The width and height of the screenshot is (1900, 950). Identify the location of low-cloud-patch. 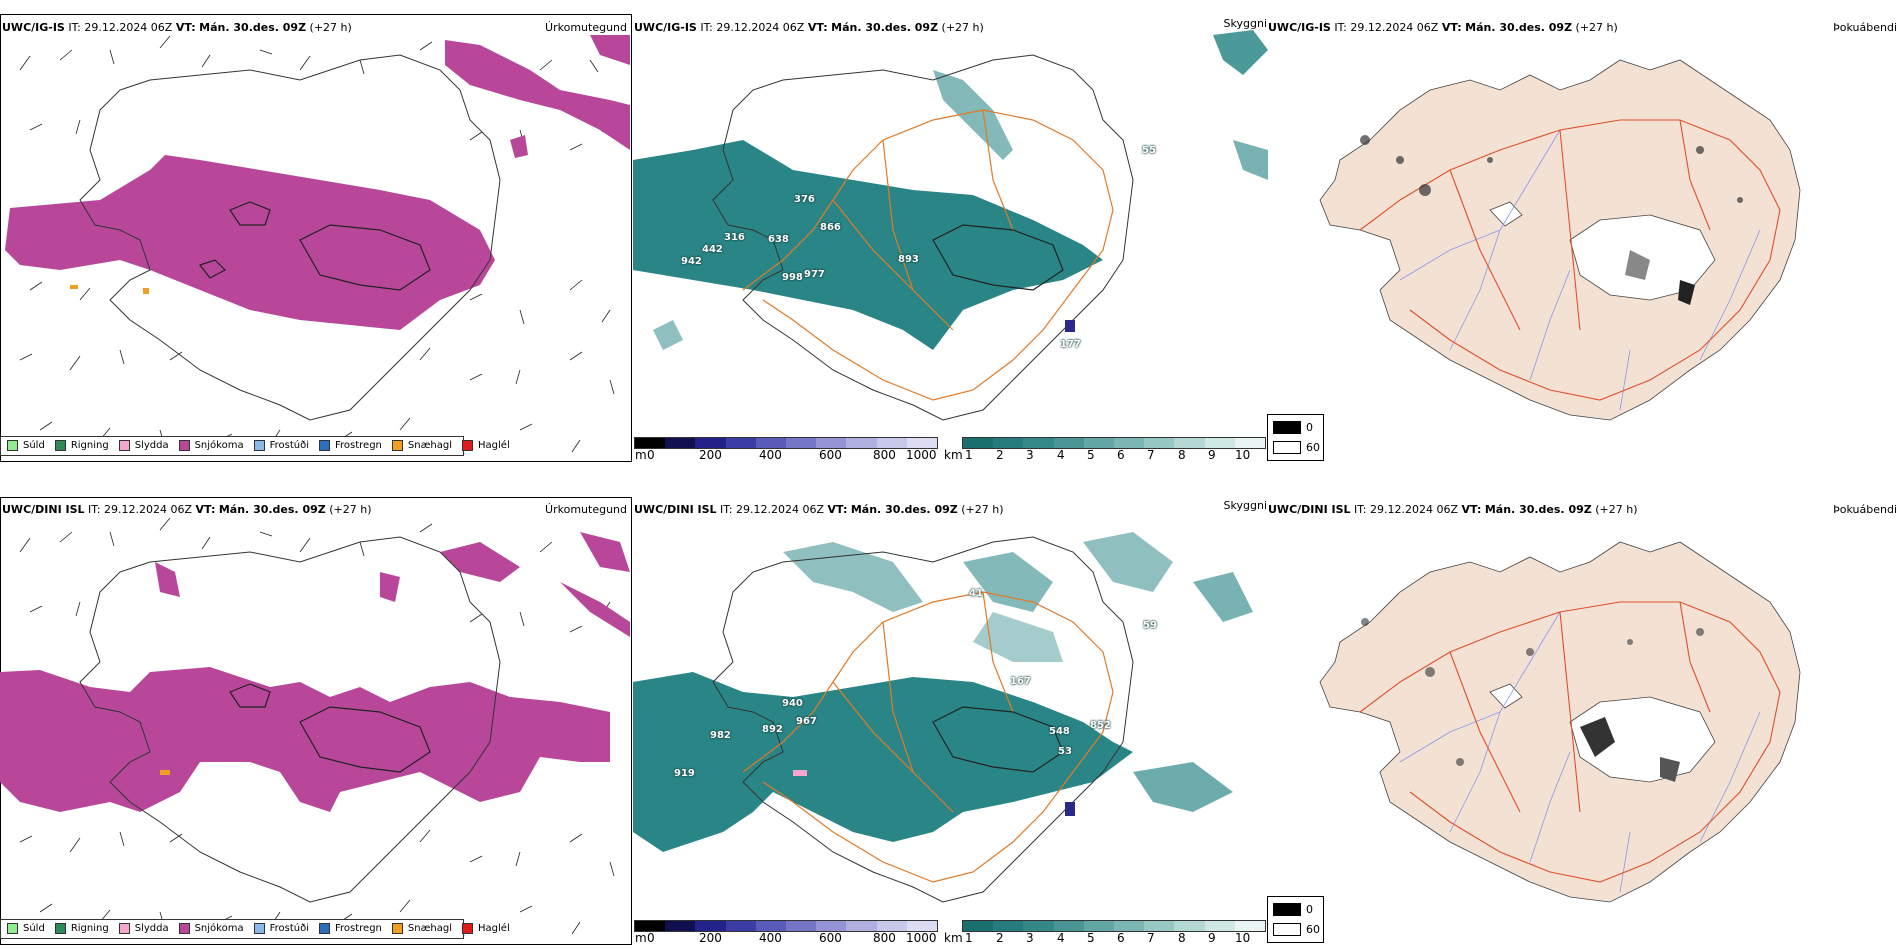
(1070, 326).